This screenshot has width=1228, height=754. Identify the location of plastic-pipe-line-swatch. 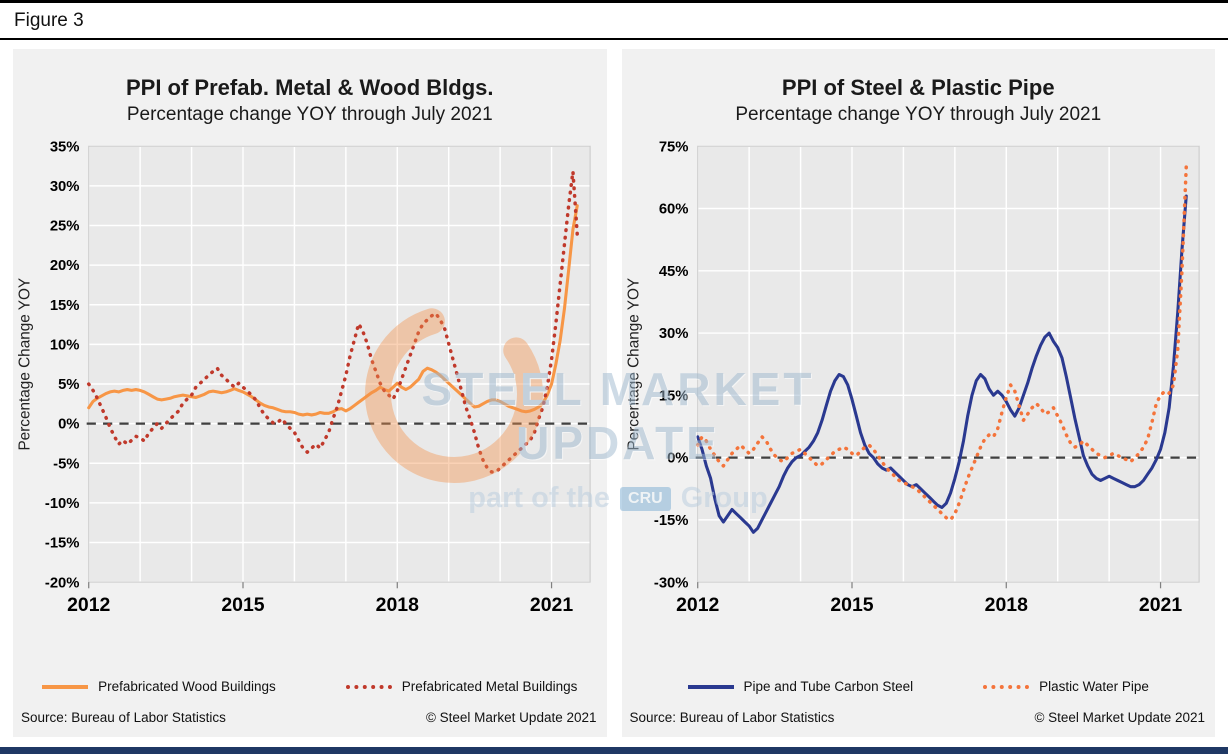
(1006, 686).